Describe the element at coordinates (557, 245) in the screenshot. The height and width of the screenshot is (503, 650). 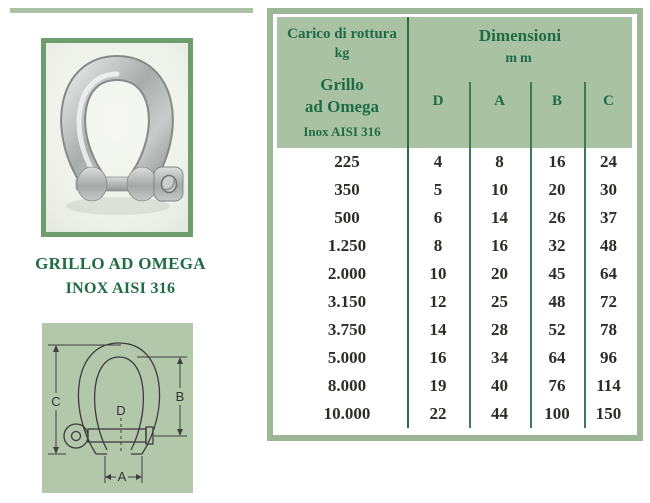
I see `cell-b: 32` at that location.